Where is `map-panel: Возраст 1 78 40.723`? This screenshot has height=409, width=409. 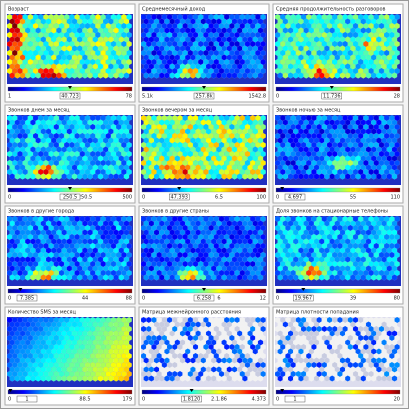 map-panel: Возраст 1 78 40.723 is located at coordinates (70, 53).